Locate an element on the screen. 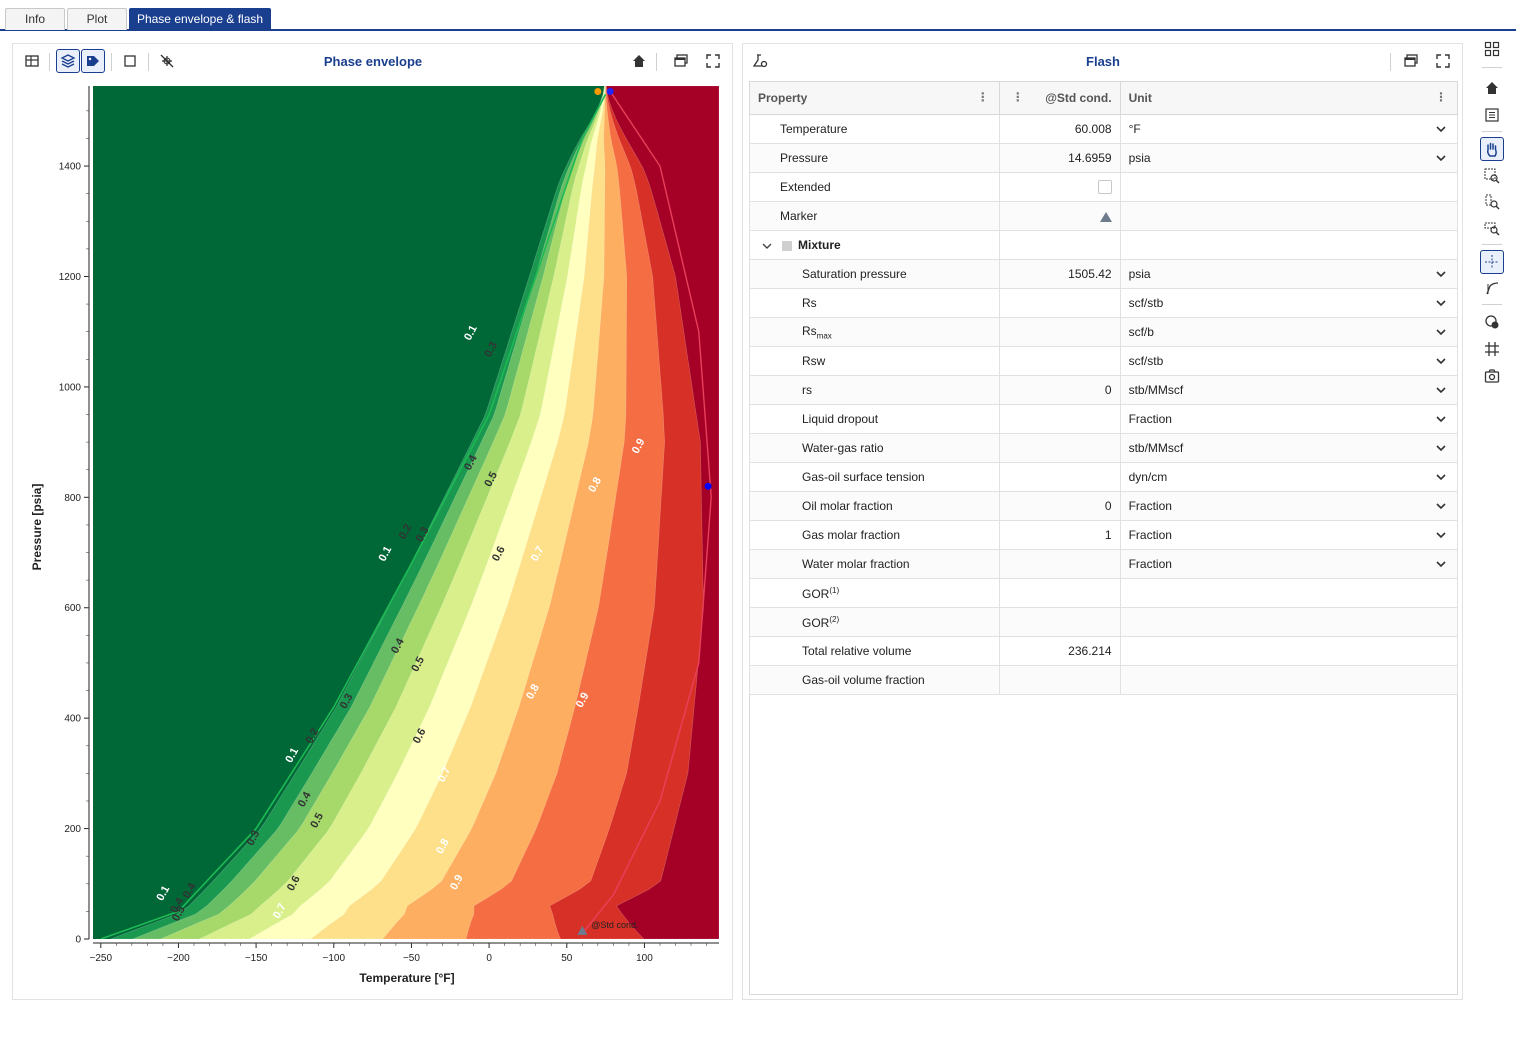 The image size is (1516, 1038). unit-select-value: °F is located at coordinates (1134, 129).